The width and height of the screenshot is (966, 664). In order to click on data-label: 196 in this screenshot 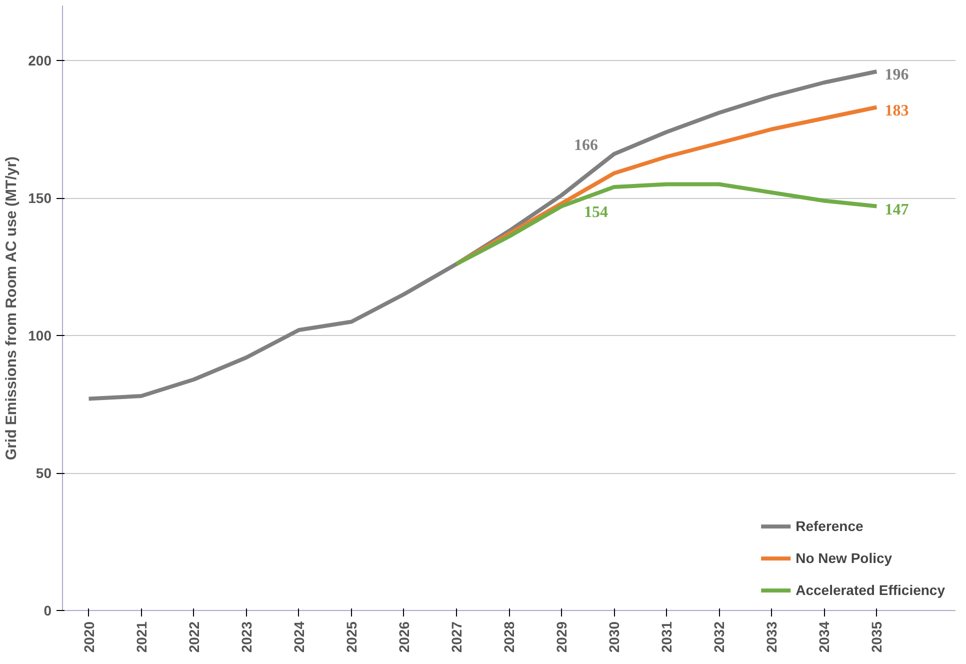, I will do `click(896, 75)`.